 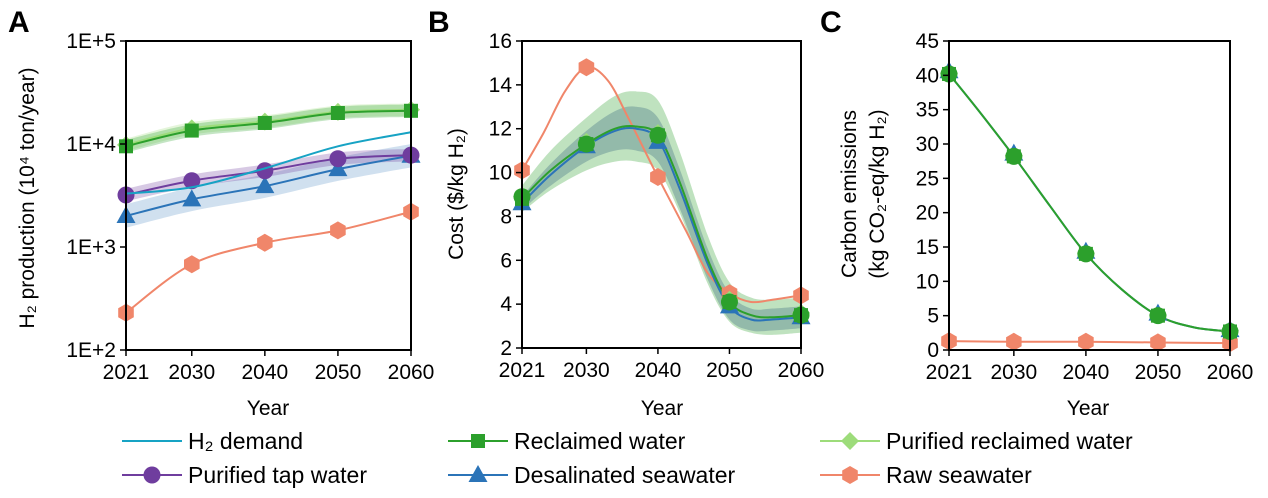 I want to click on y-tick-label: 5, so click(x=933, y=316).